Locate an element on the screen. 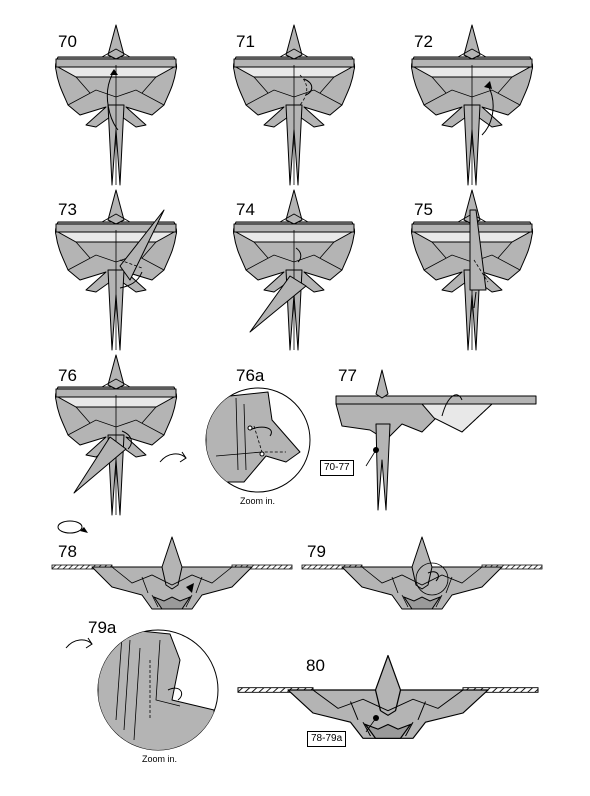  step-number-79: 79 is located at coordinates (316, 551).